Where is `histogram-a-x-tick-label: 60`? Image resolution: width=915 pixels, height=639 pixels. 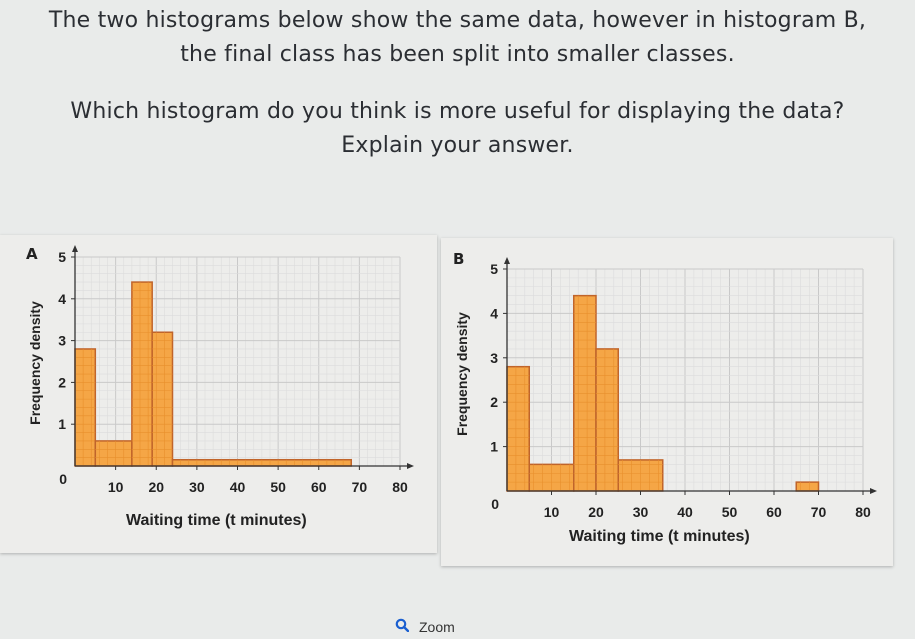
histogram-a-x-tick-label: 60 is located at coordinates (319, 487).